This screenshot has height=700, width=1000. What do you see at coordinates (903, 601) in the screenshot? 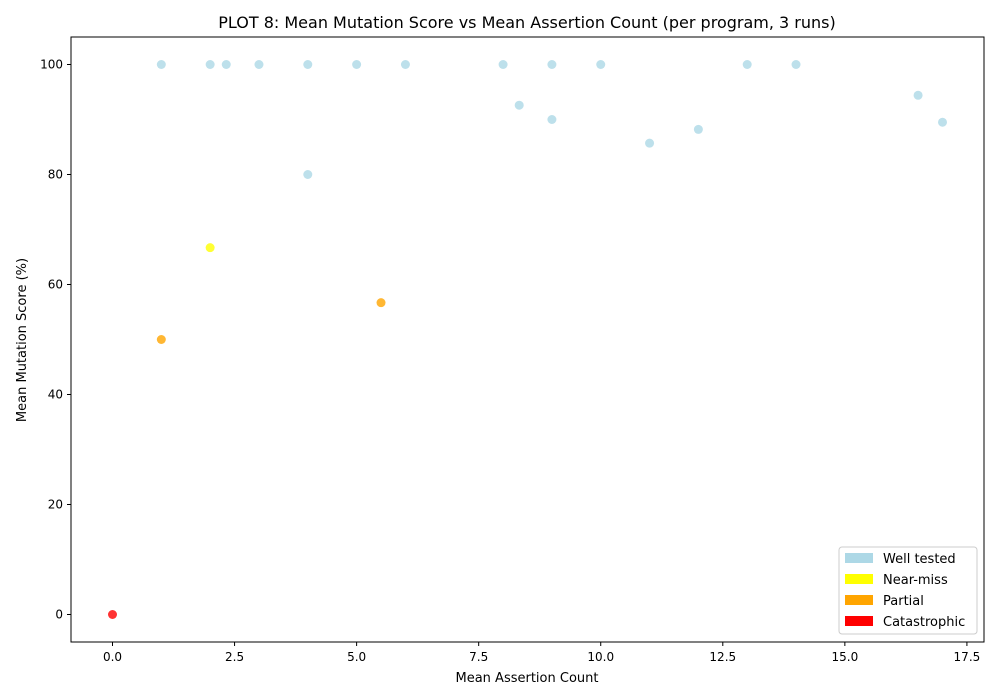
I see `legend-label: Partial` at bounding box center [903, 601].